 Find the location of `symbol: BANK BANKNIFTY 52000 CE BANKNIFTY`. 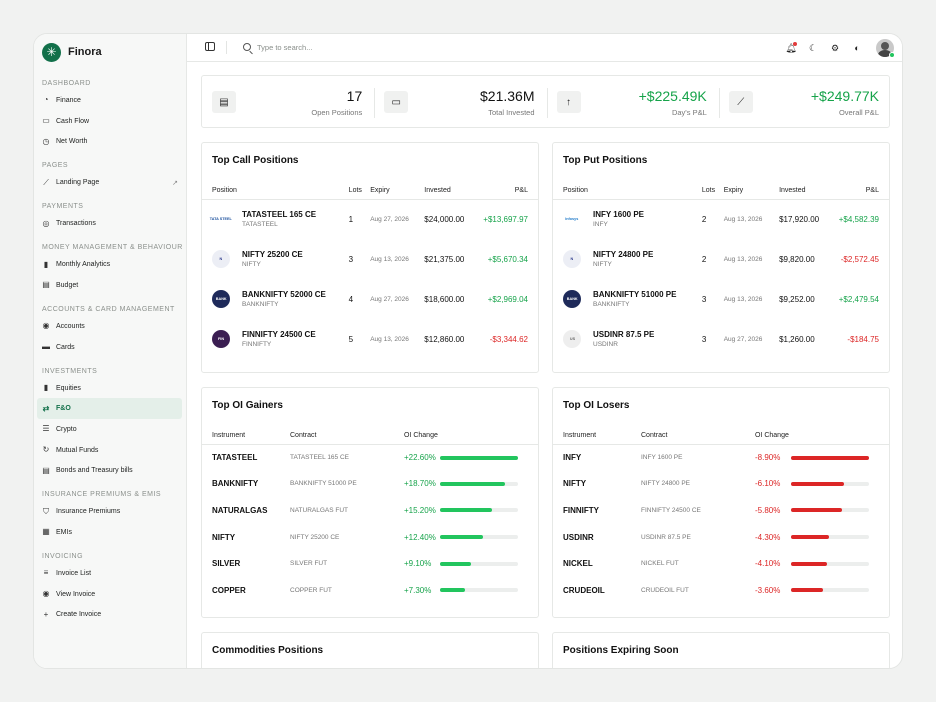

symbol: BANK BANKNIFTY 52000 CE BANKNIFTY is located at coordinates (280, 299).